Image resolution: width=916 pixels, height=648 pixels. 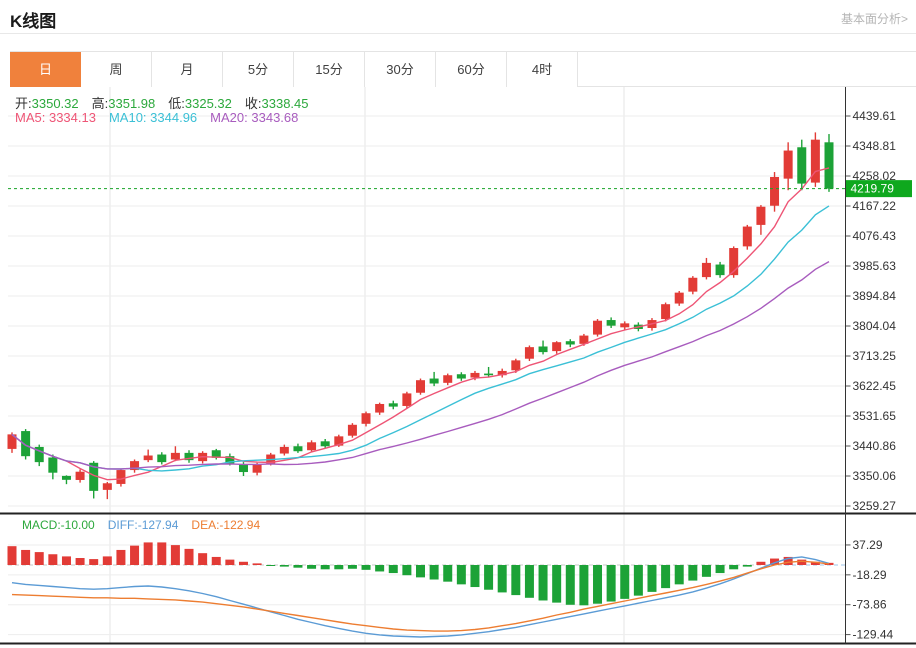 I want to click on tab-day: 日, so click(x=45, y=69).